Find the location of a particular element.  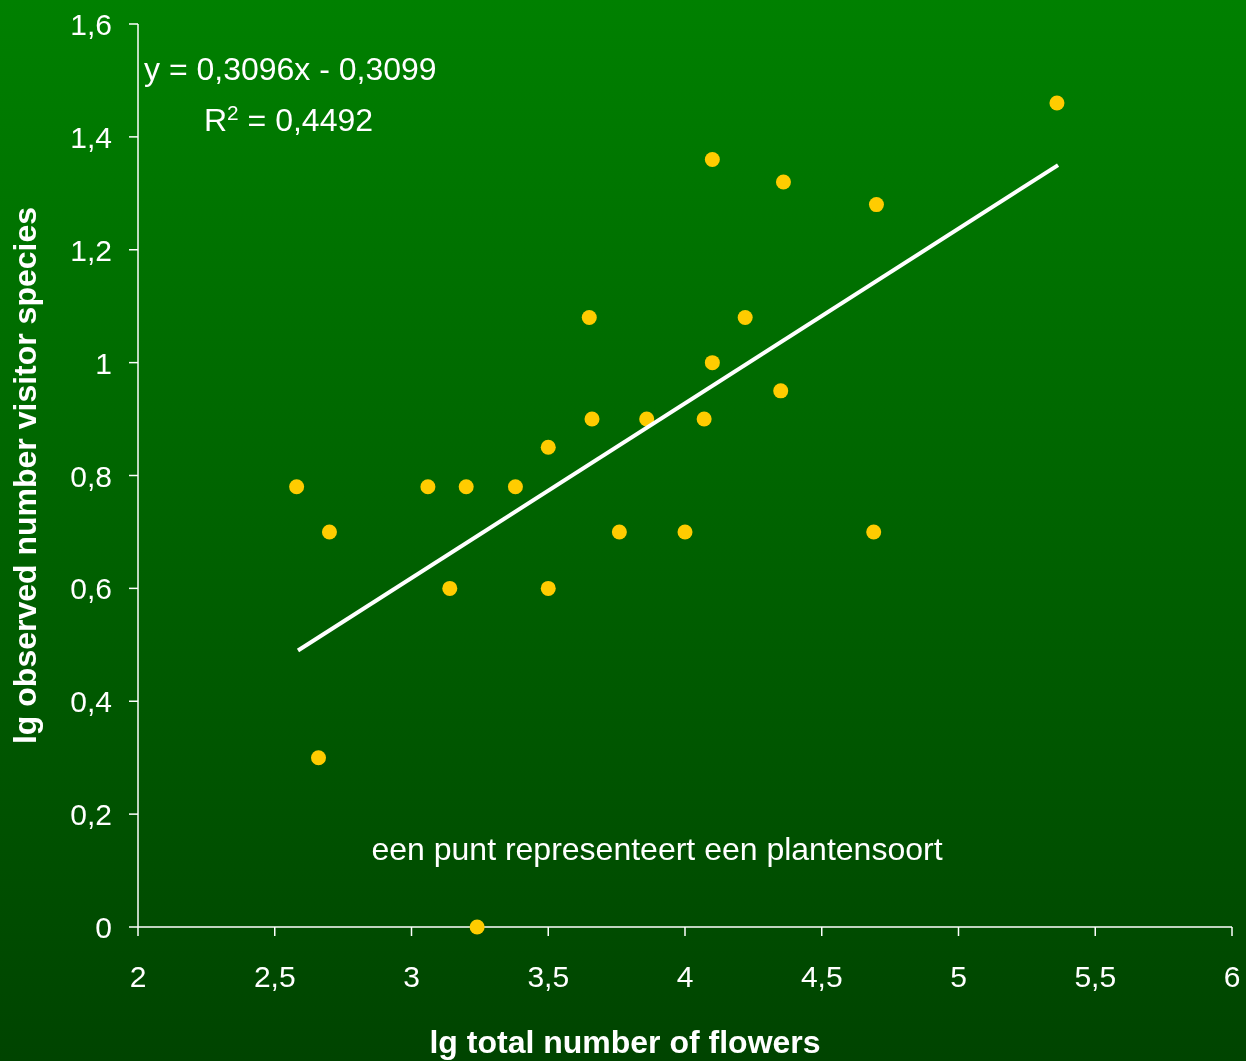

y-tick-label: 0,4 is located at coordinates (91, 702).